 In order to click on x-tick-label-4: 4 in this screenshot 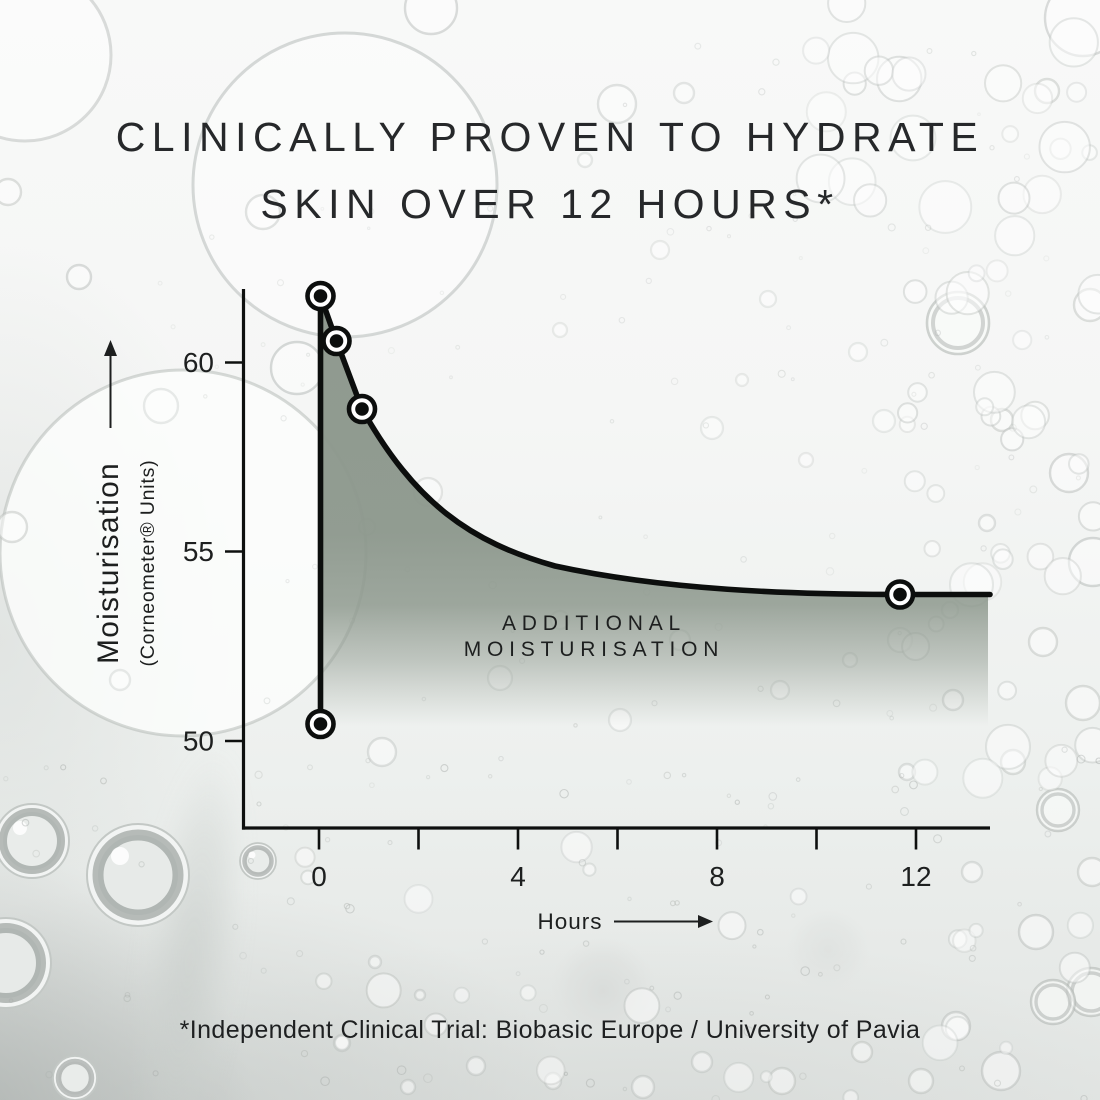, I will do `click(518, 876)`.